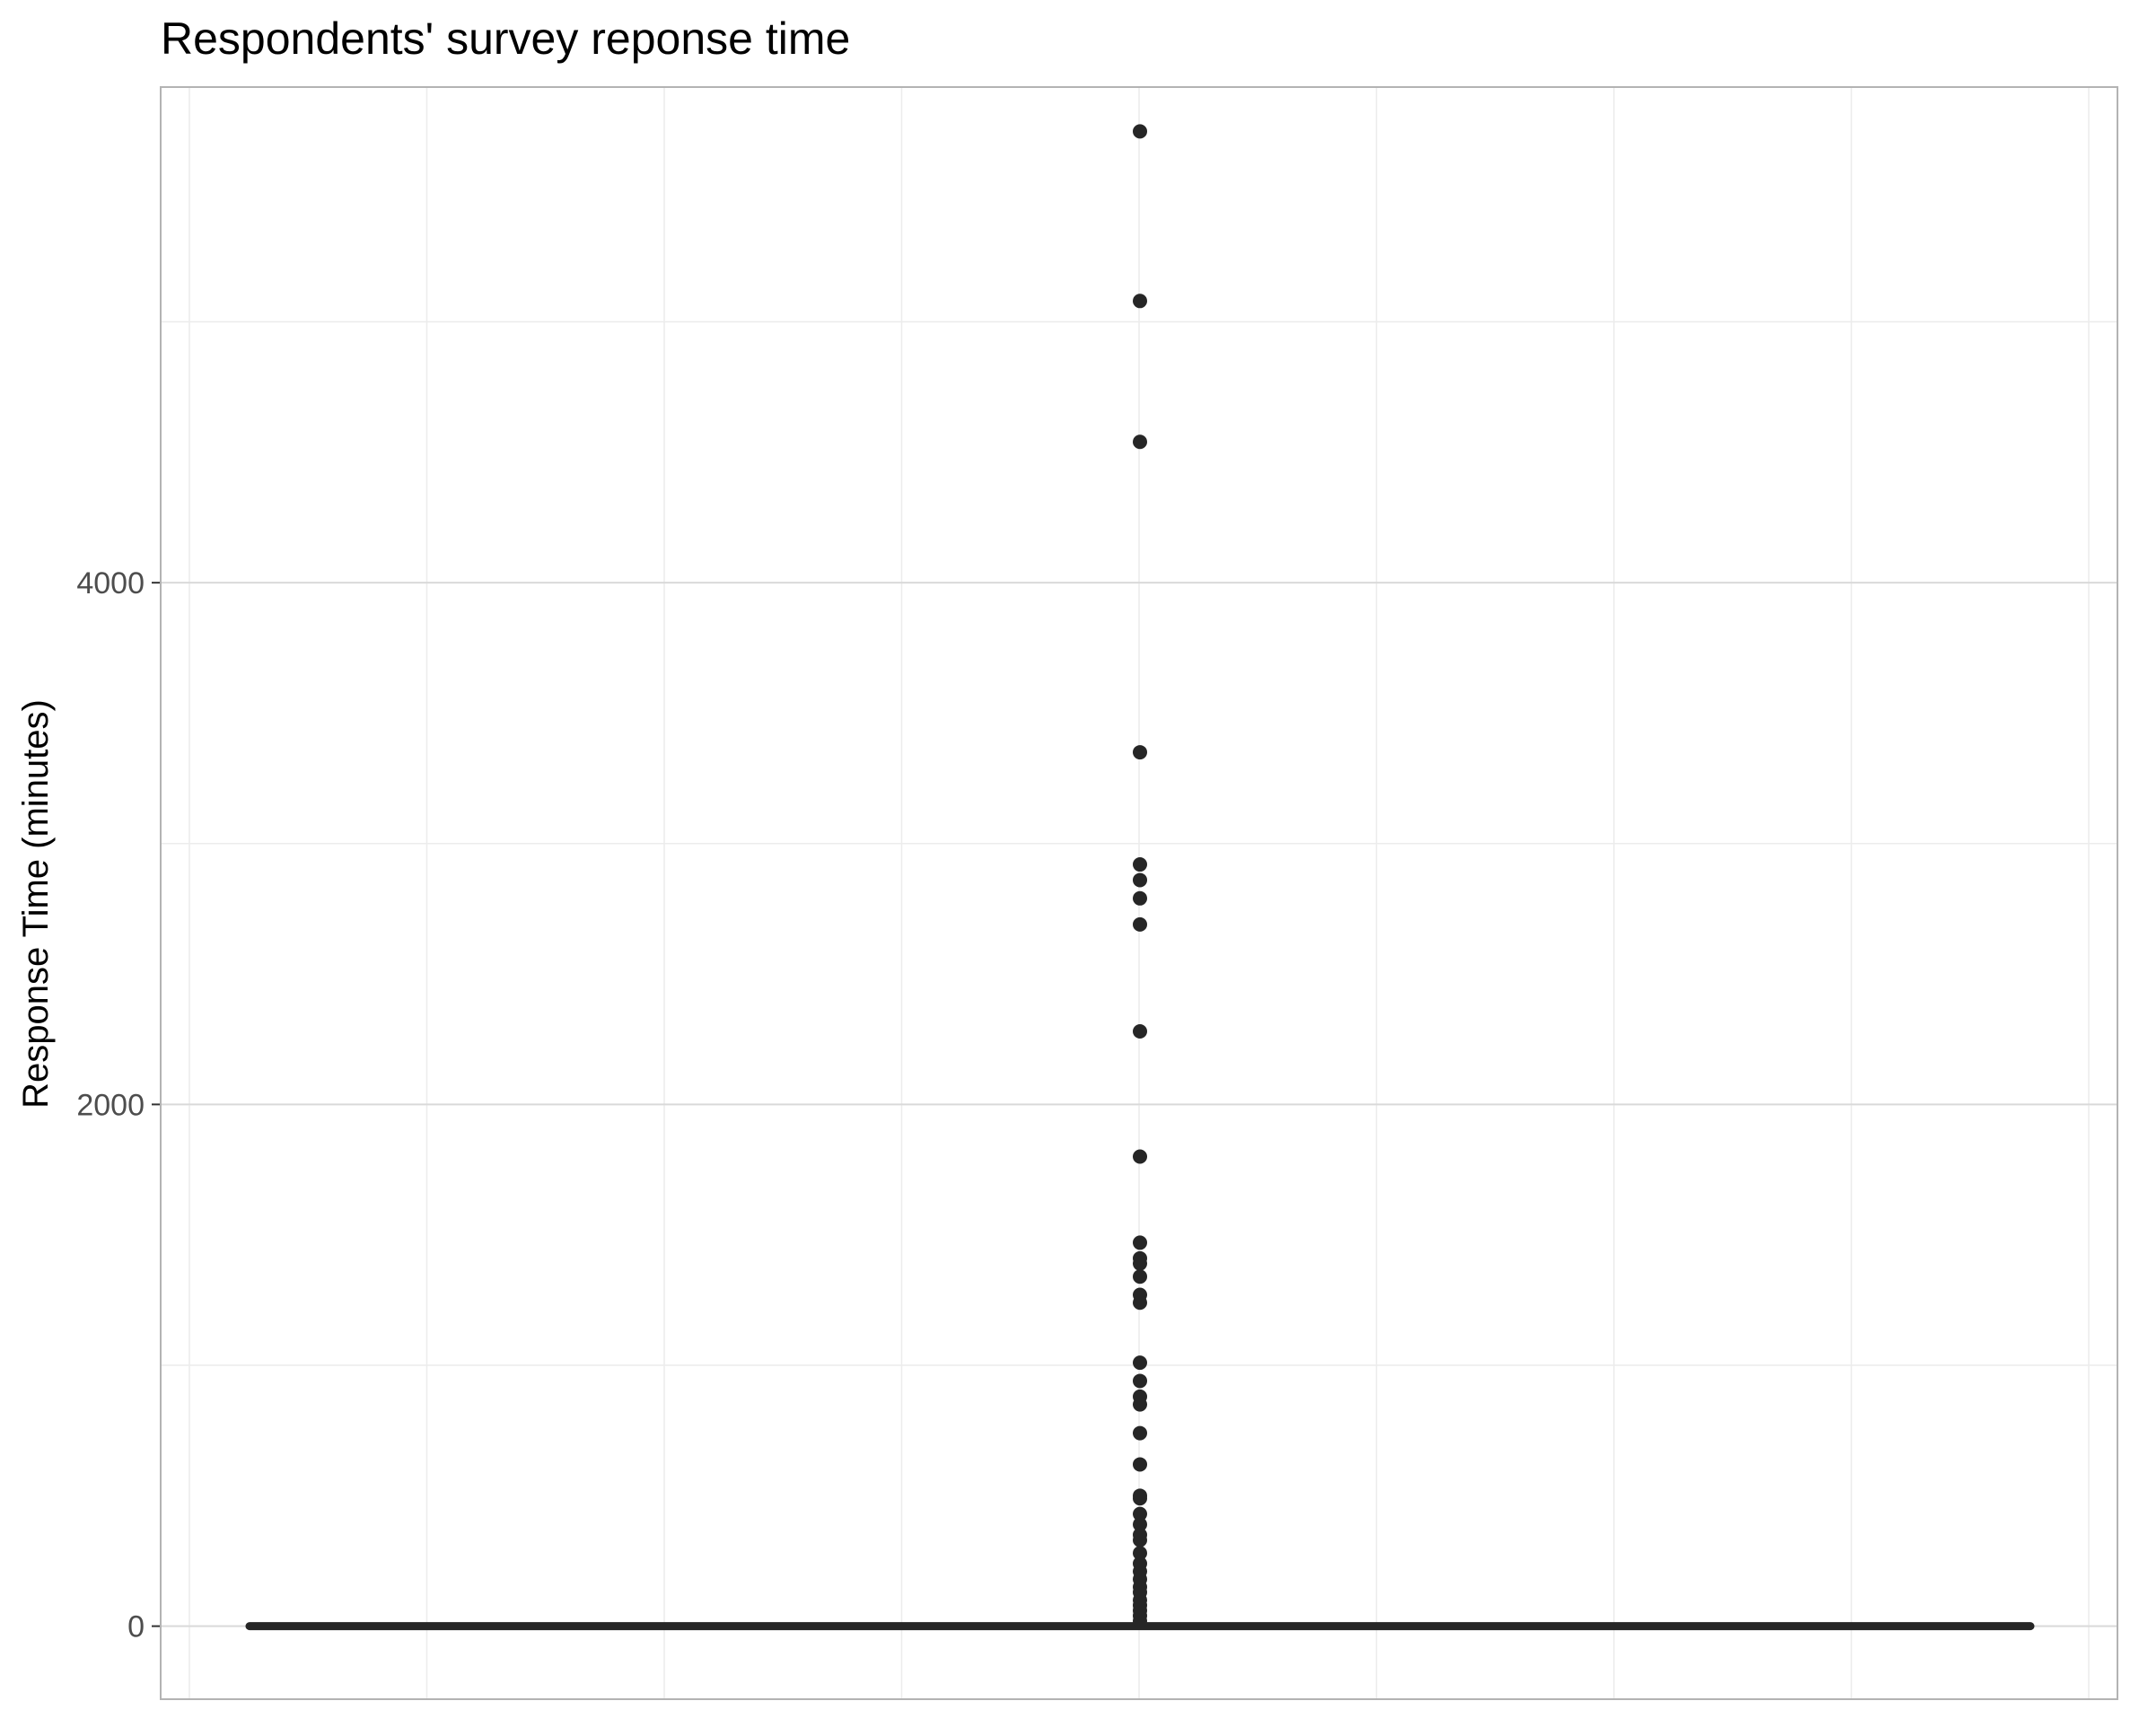 Image resolution: width=2139 pixels, height=1736 pixels. I want to click on y-axis-ticks: 0 2000 4000, so click(119, 1105).